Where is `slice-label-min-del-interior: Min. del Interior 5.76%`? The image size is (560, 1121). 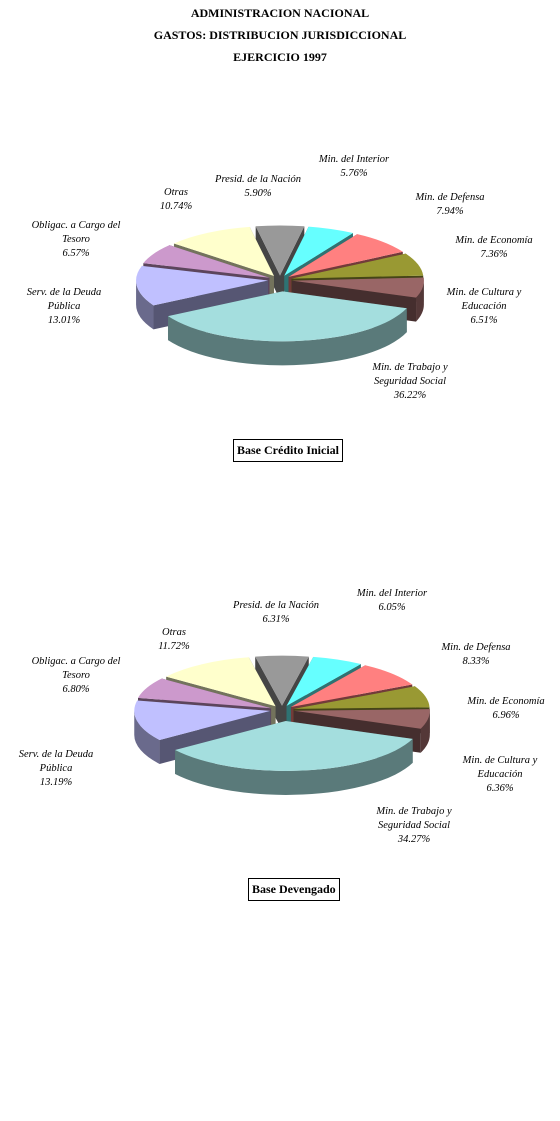 slice-label-min-del-interior: Min. del Interior 5.76% is located at coordinates (354, 166).